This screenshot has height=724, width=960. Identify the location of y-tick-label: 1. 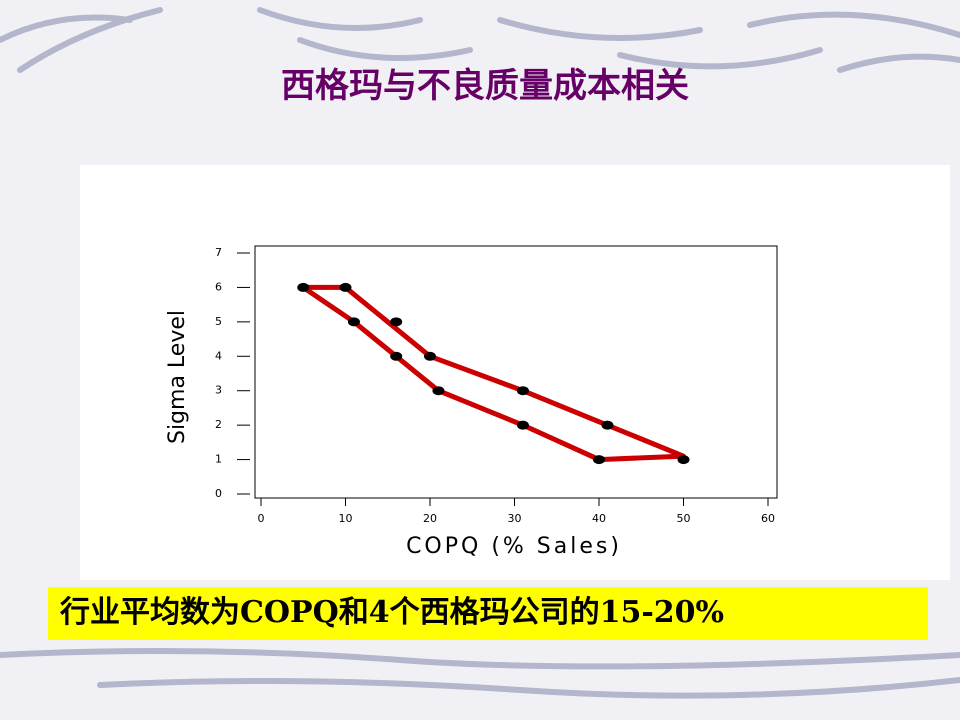
(218, 459).